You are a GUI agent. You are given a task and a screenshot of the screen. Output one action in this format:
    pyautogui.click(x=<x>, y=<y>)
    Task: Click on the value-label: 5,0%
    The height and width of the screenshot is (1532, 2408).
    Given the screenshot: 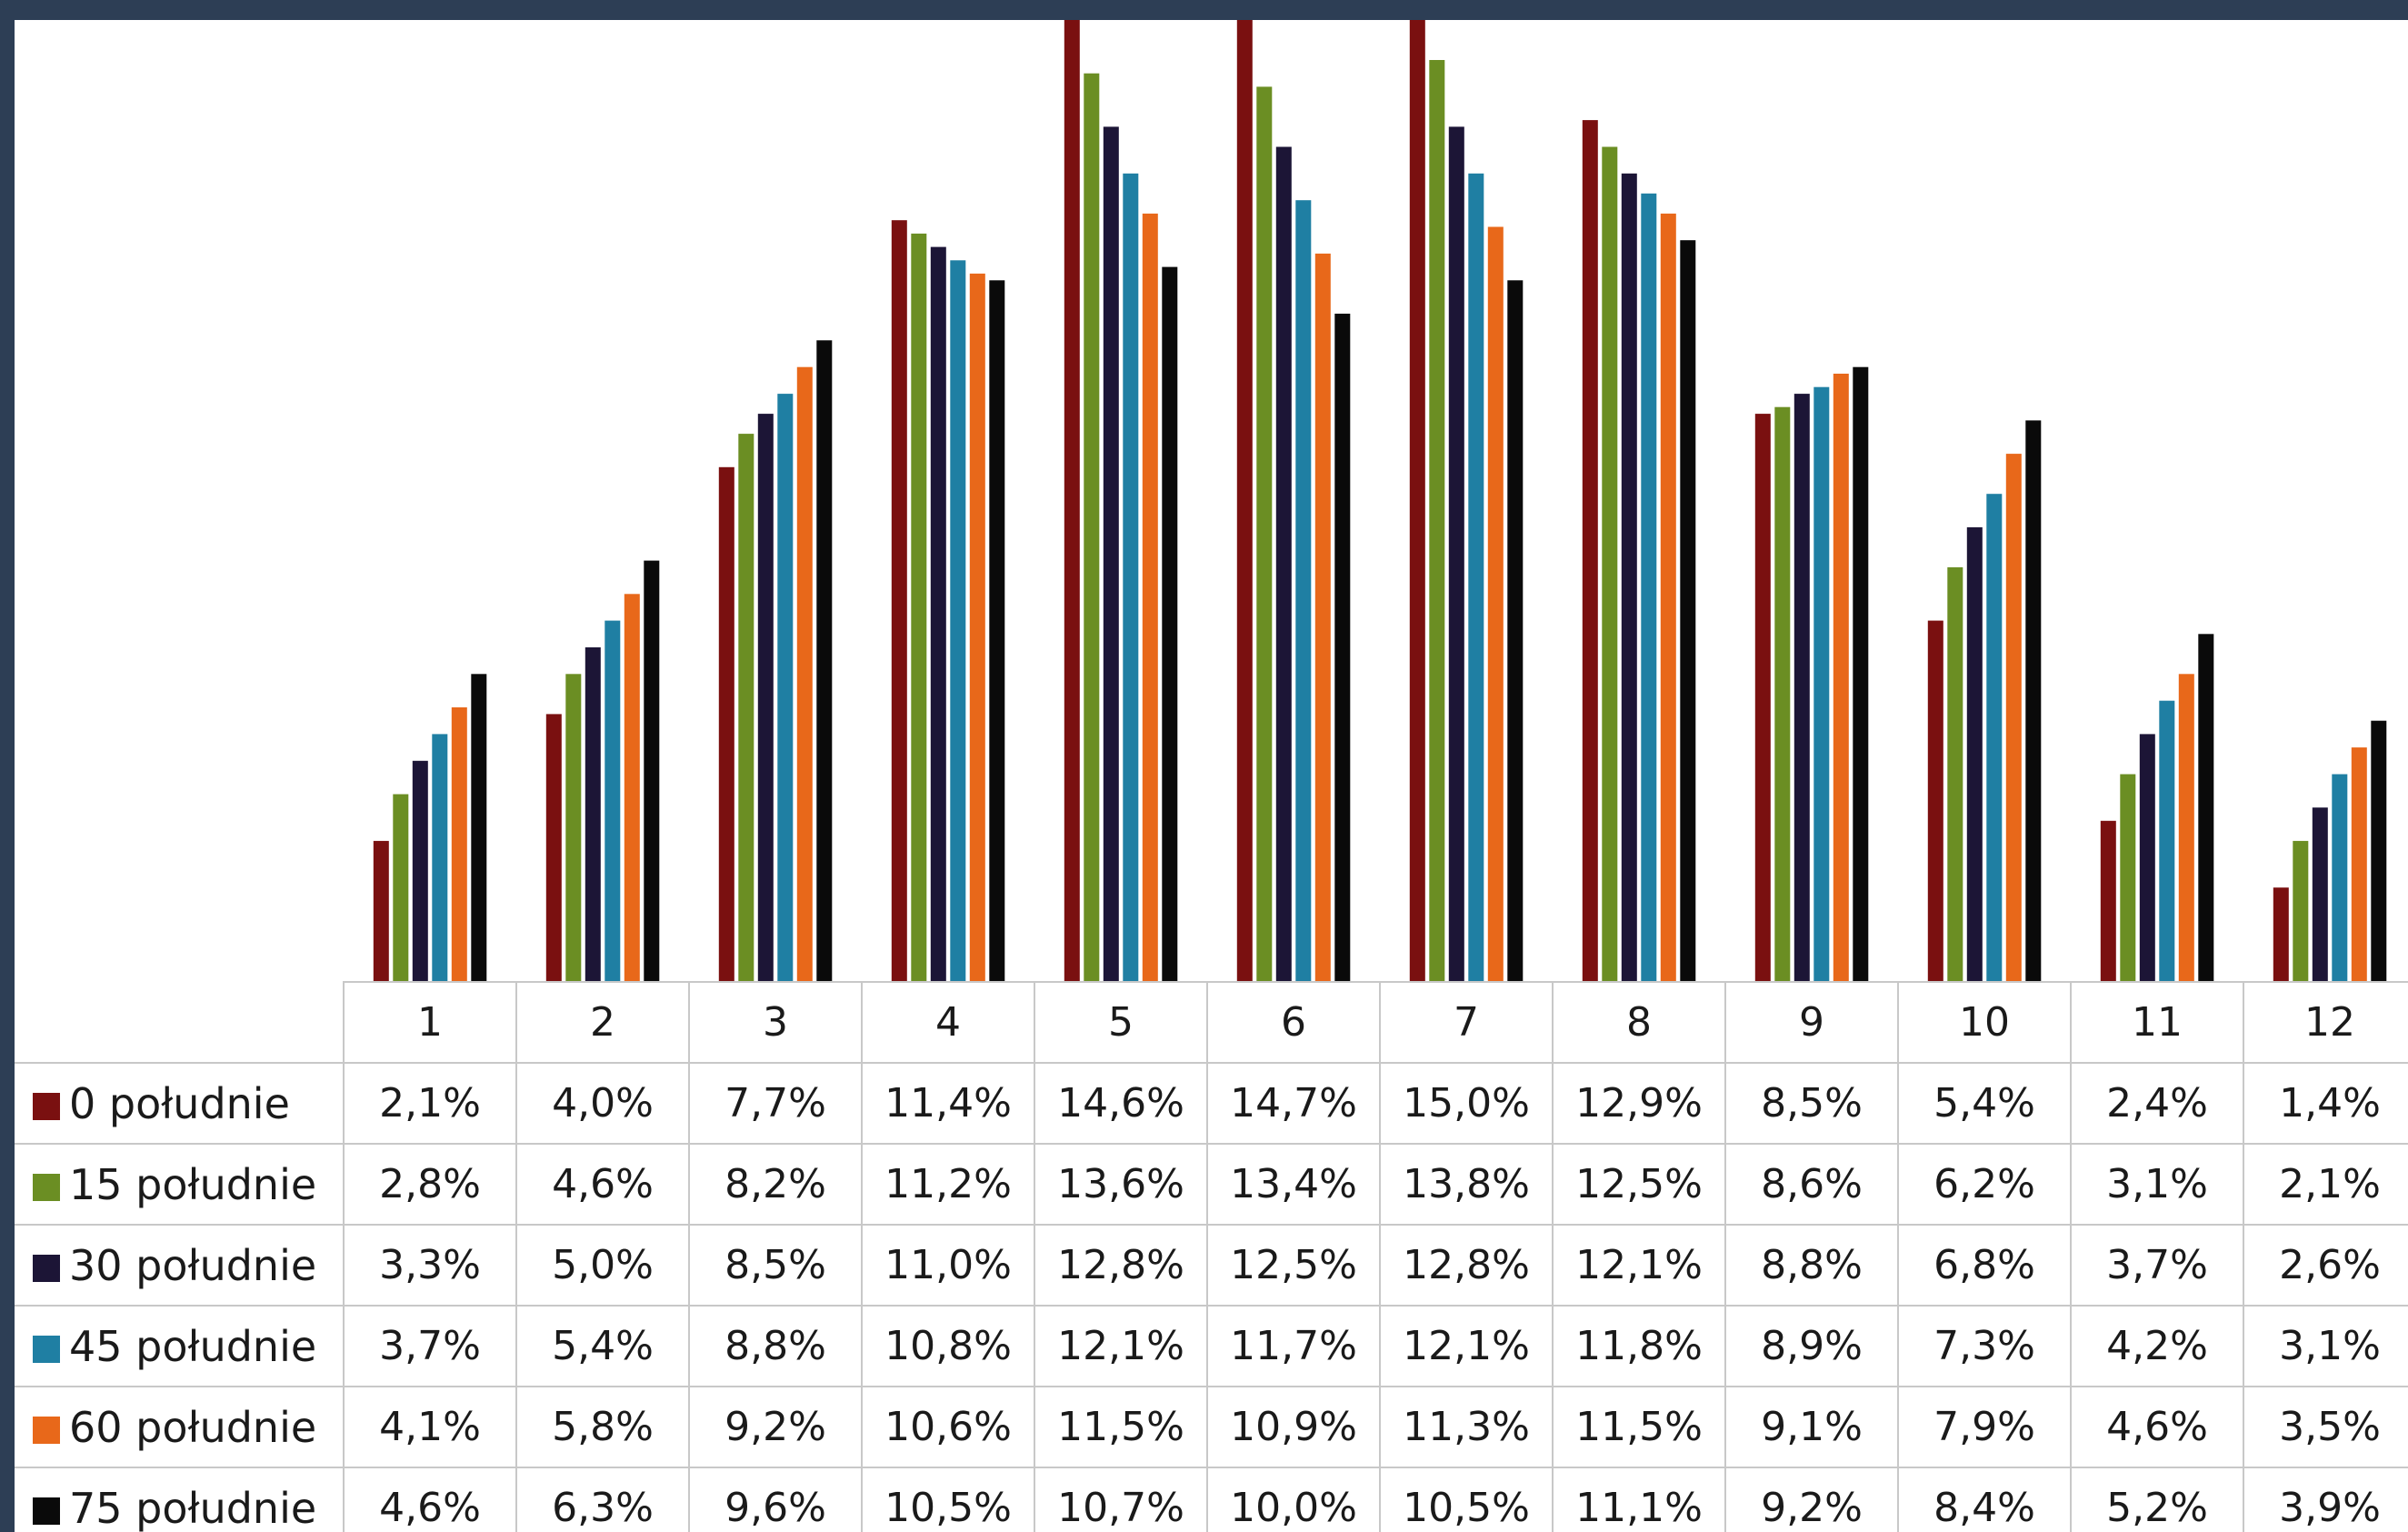 What is the action you would take?
    pyautogui.click(x=602, y=1265)
    